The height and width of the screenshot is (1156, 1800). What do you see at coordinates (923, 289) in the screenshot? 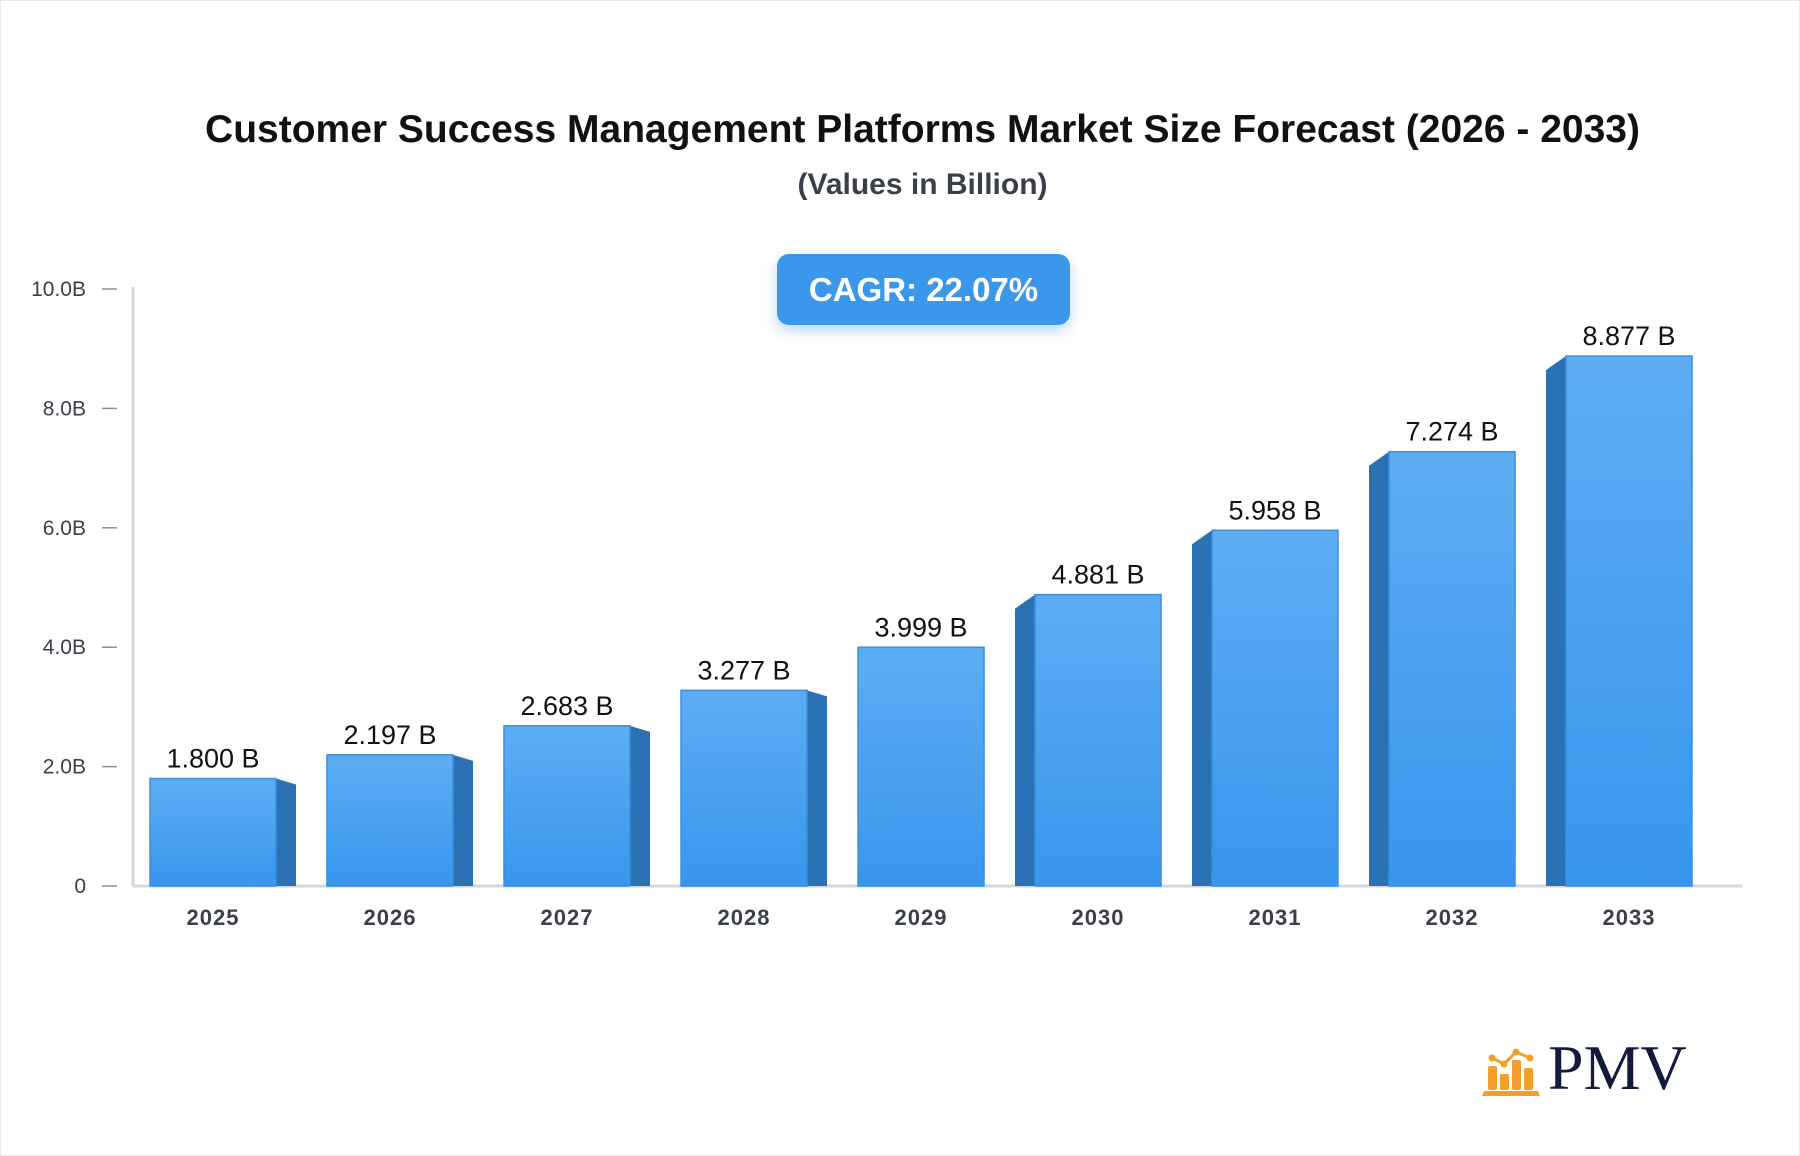
I see `cagr-badge: CAGR: 22.07%` at bounding box center [923, 289].